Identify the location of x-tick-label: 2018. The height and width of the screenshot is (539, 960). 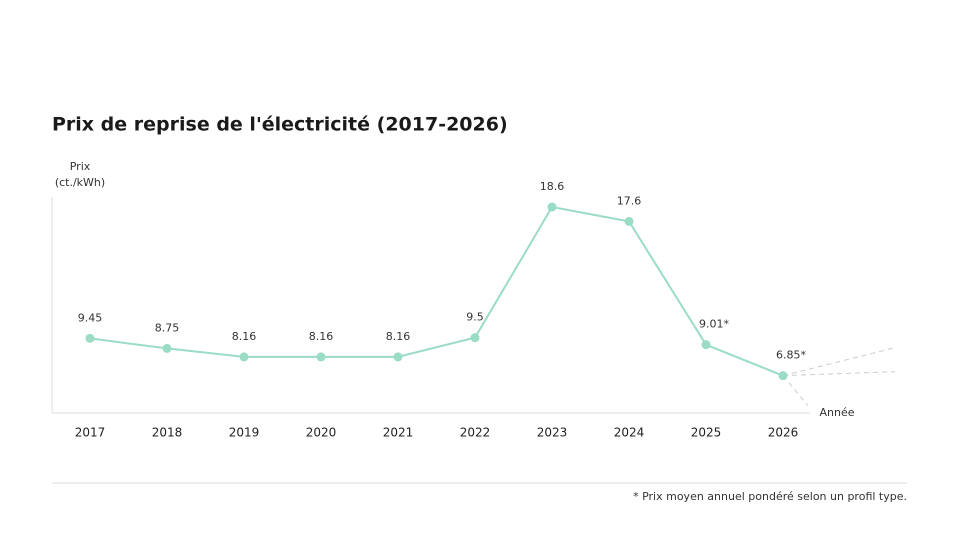
(167, 433).